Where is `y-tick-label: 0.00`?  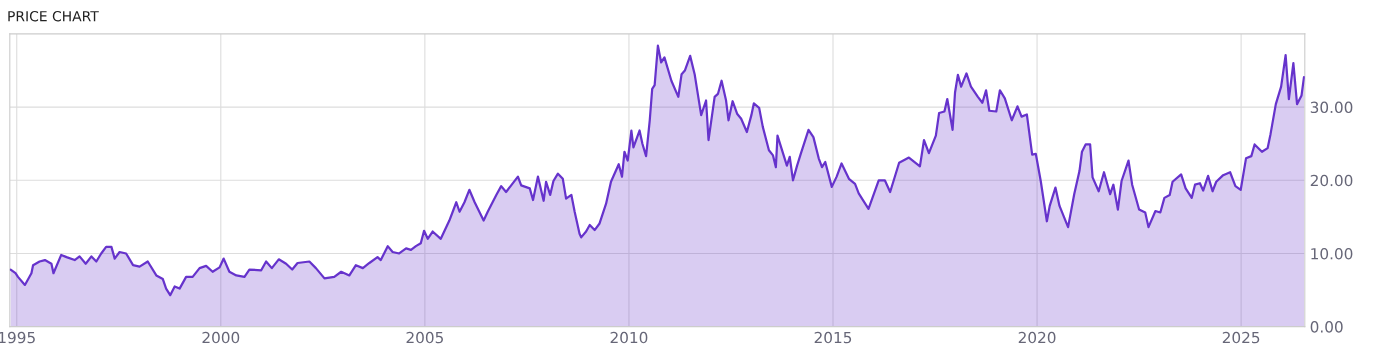 y-tick-label: 0.00 is located at coordinates (1326, 327).